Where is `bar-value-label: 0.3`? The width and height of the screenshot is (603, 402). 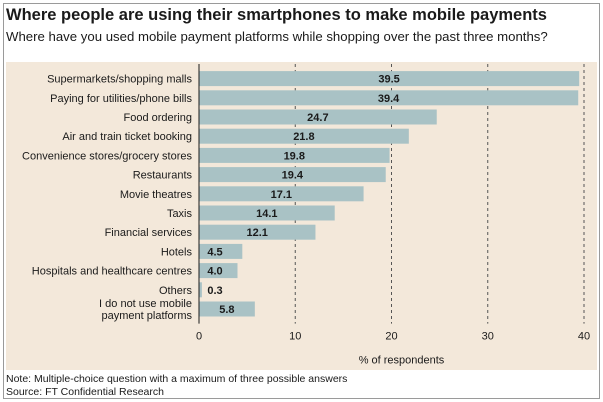 bar-value-label: 0.3 is located at coordinates (214, 291).